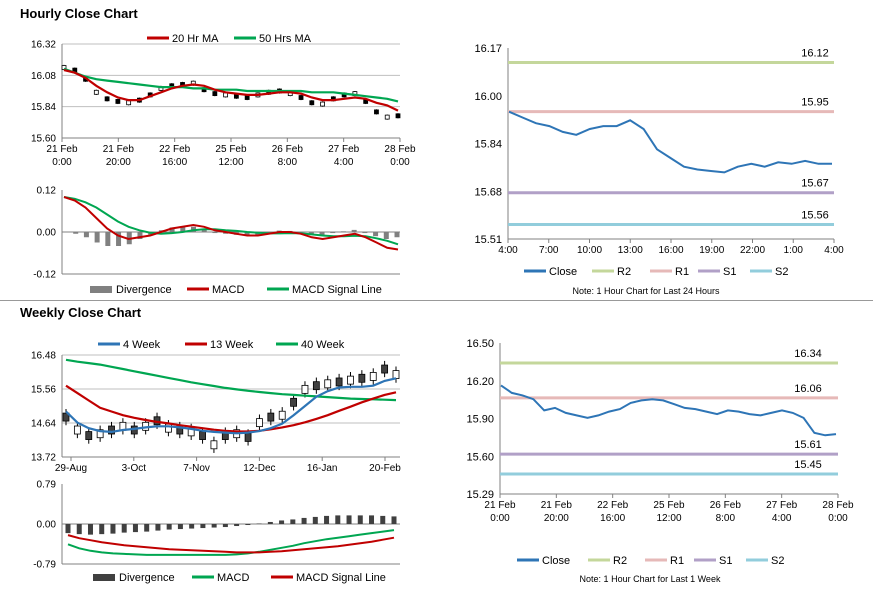 Image resolution: width=873 pixels, height=601 pixels. I want to click on pivot-week-level-r1-label: 16.06, so click(808, 389).